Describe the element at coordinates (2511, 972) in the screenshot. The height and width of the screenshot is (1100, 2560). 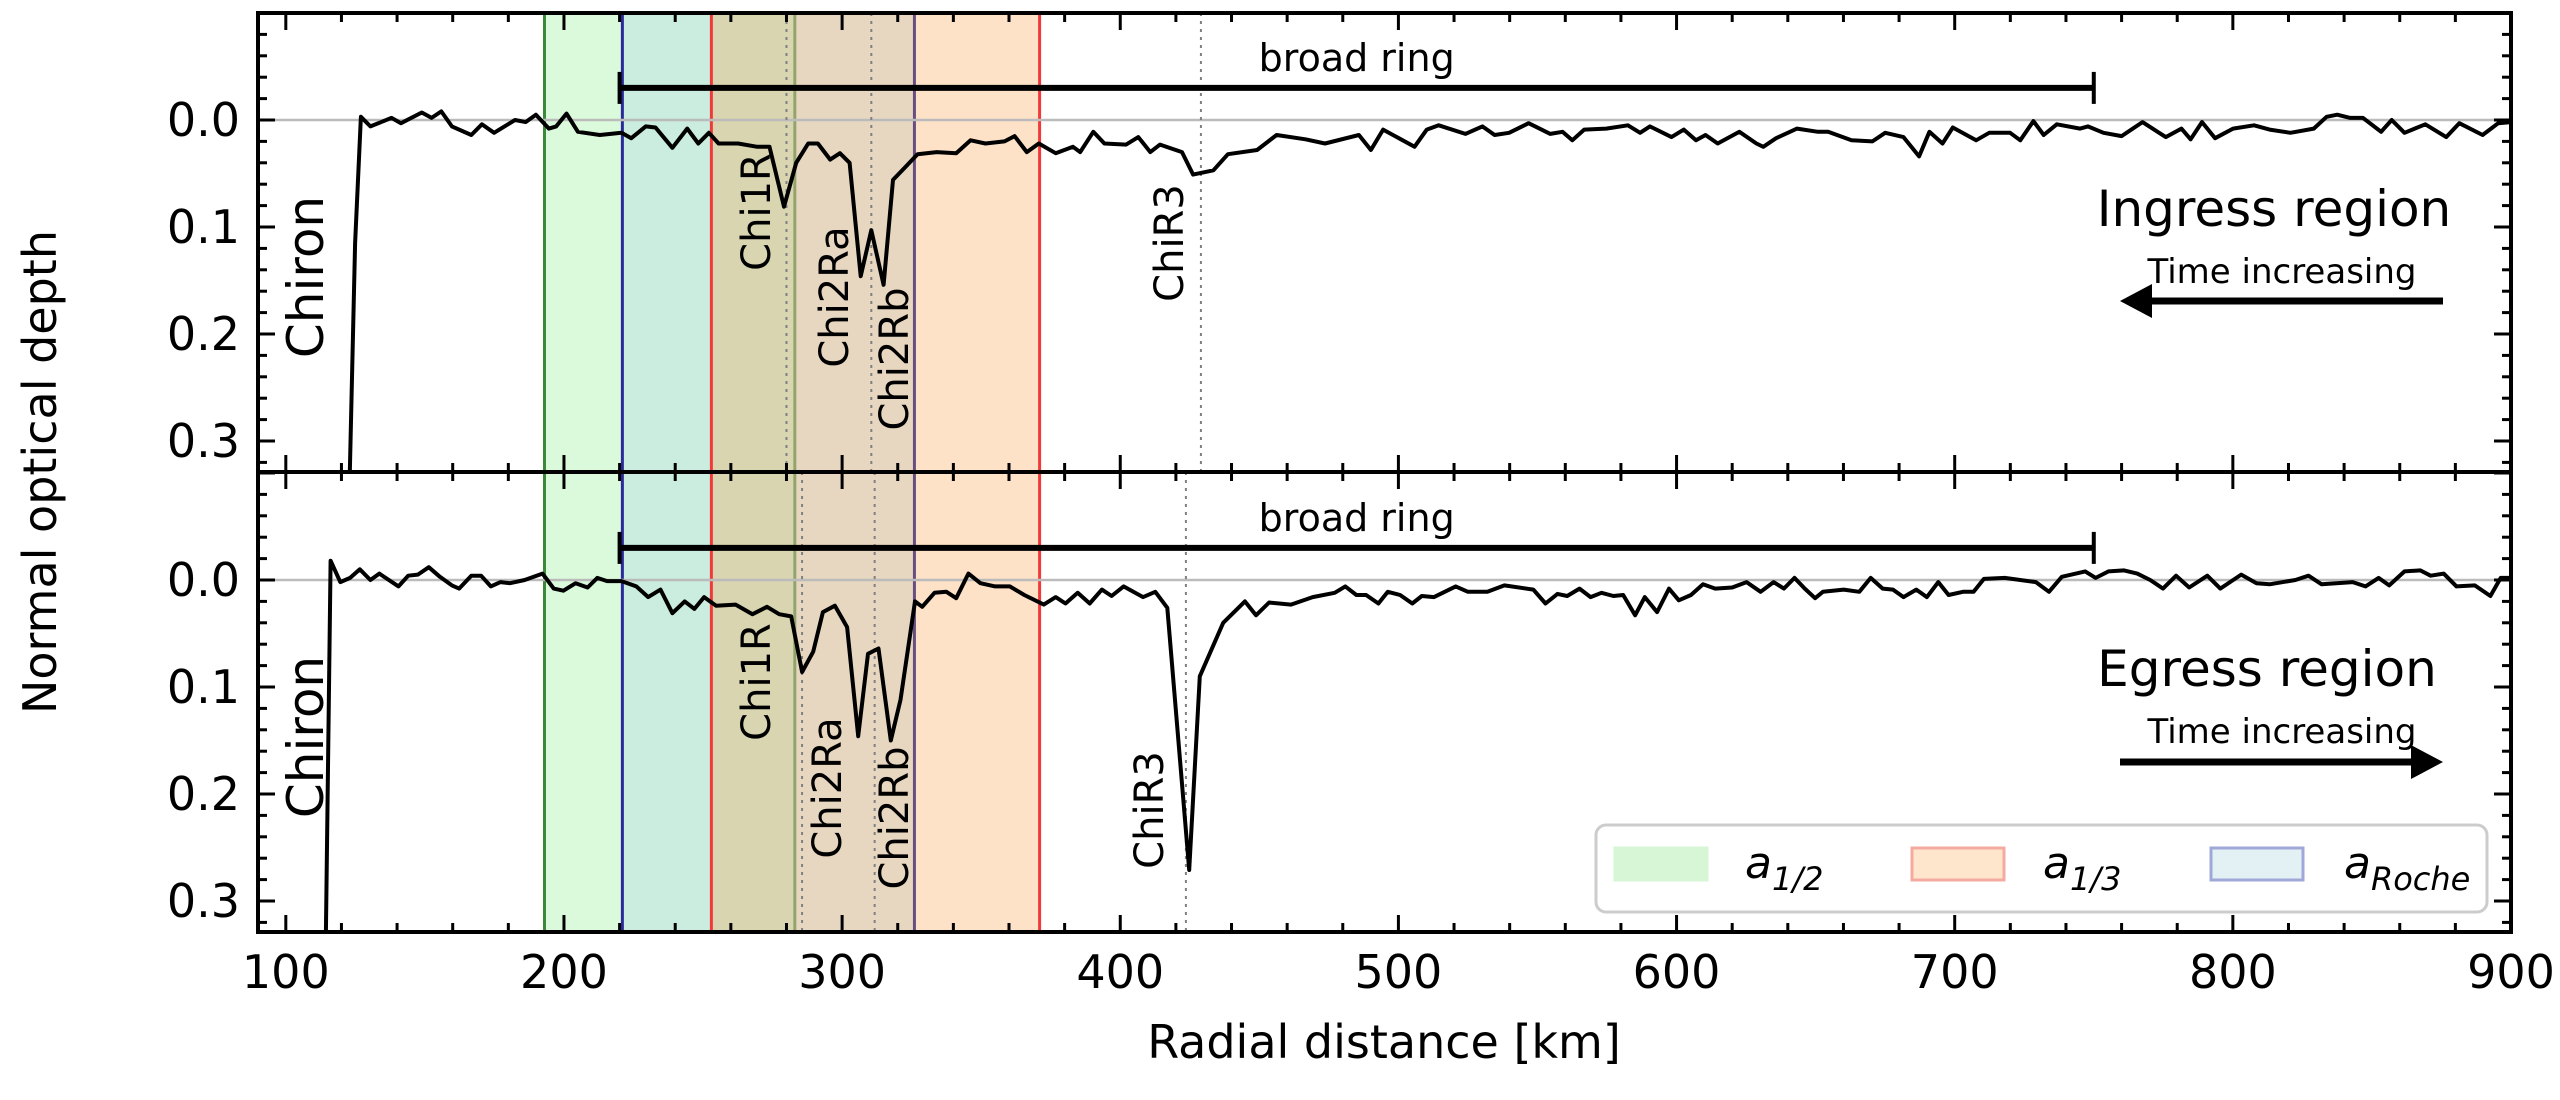
I see `x-tick-label: 900` at that location.